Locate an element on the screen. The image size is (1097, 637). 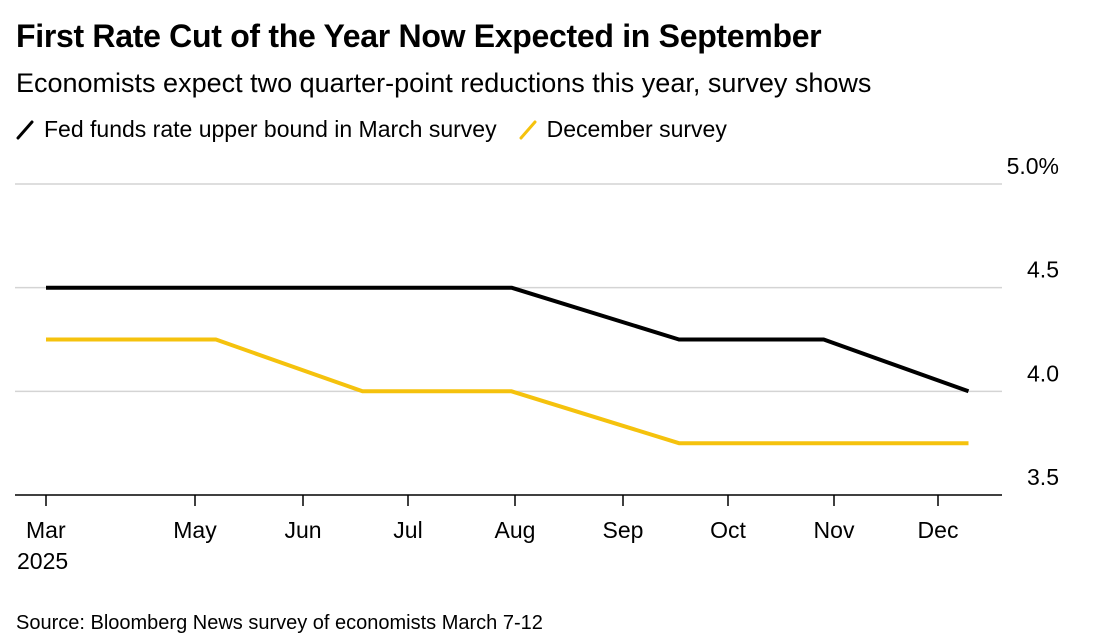
y-tick-label: 5.0% is located at coordinates (1033, 166).